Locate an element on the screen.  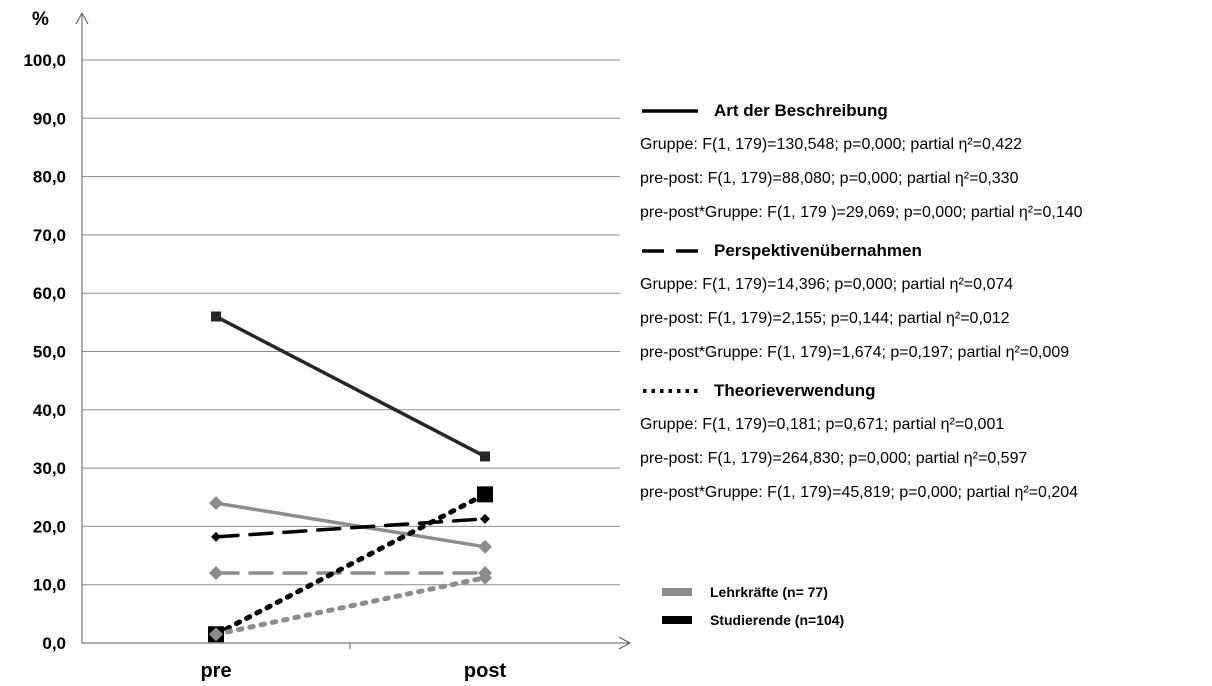
y-tick-label: 30,0 is located at coordinates (49, 468).